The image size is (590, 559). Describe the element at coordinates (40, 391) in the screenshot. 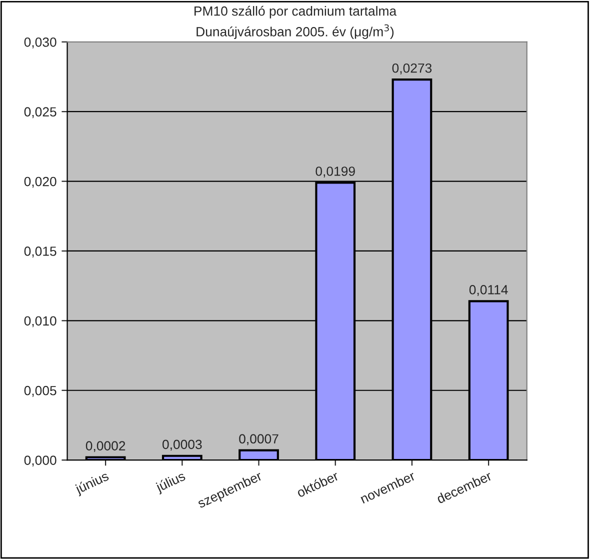

I see `y-tick-label: 0,005` at that location.